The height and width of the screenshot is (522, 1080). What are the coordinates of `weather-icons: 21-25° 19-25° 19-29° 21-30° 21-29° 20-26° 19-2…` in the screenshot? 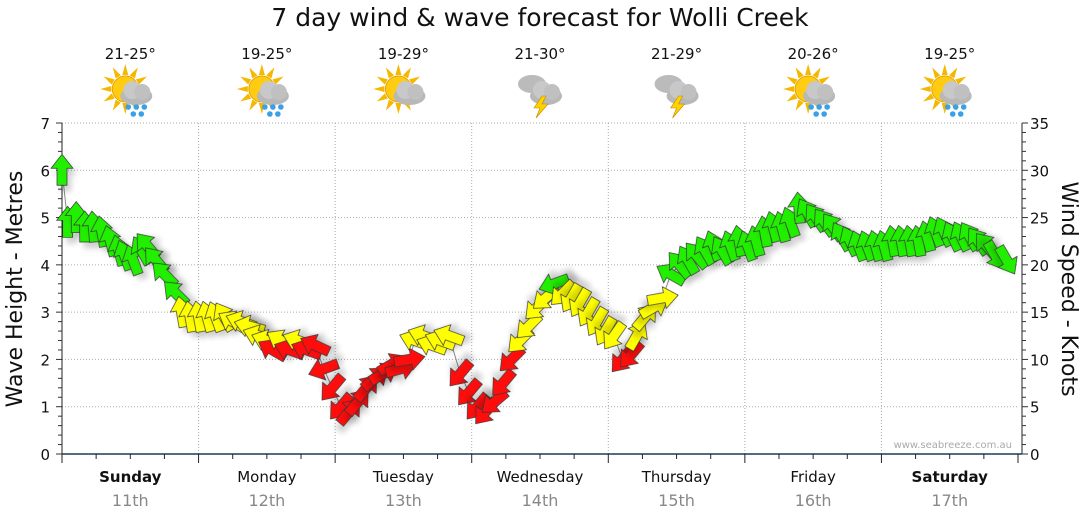 It's located at (537, 82).